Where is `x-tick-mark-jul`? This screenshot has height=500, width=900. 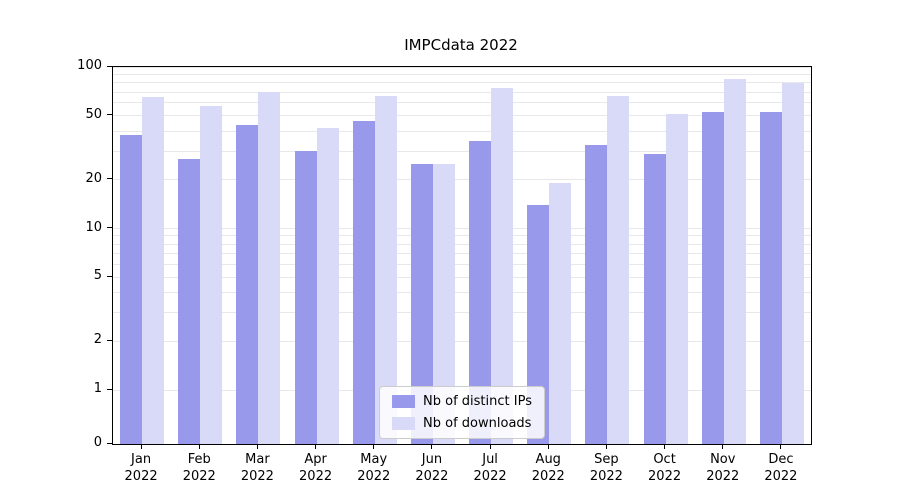
x-tick-mark-jul is located at coordinates (490, 446).